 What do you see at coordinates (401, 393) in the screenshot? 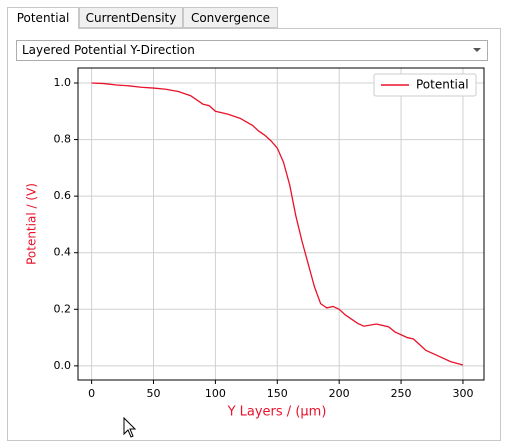
I see `x-tick-label: 250` at bounding box center [401, 393].